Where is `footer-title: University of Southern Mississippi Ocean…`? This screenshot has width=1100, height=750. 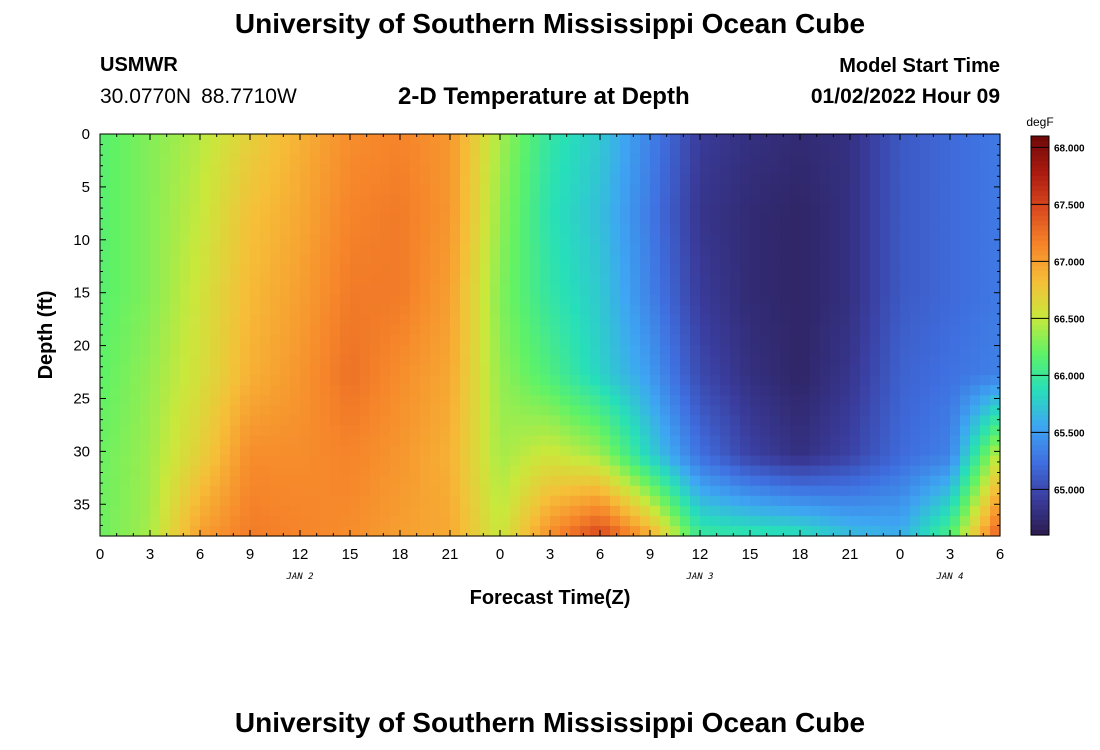
footer-title: University of Southern Mississippi Ocean… is located at coordinates (550, 722).